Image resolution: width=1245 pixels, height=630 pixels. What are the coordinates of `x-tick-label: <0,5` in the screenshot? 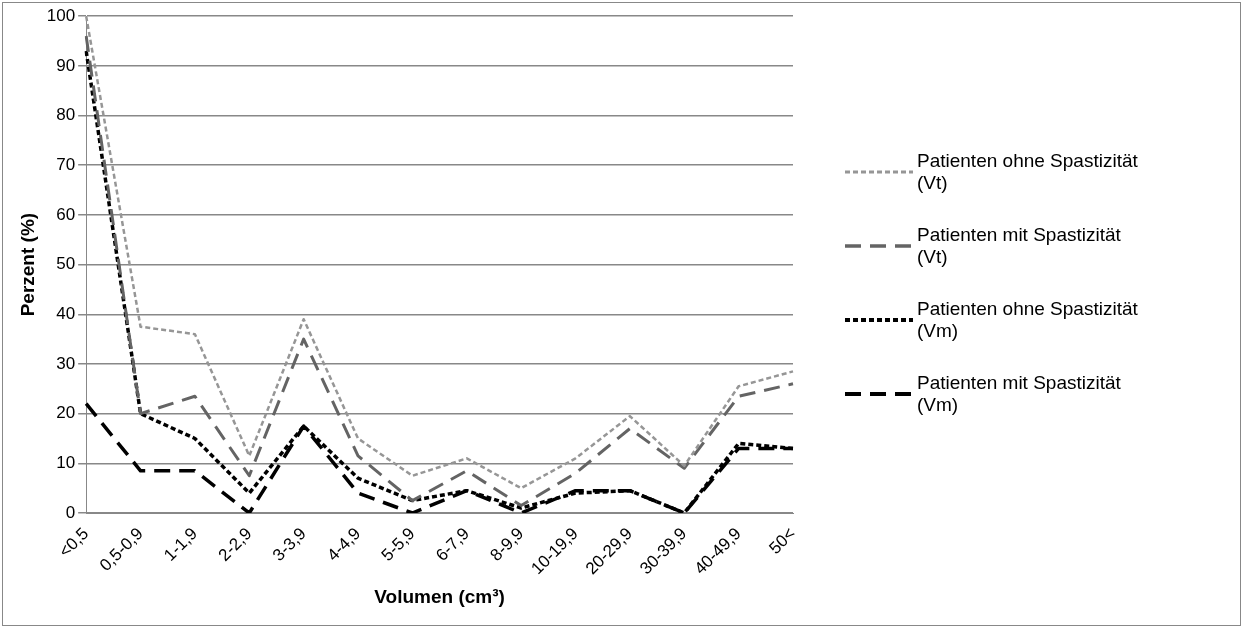 It's located at (74, 542).